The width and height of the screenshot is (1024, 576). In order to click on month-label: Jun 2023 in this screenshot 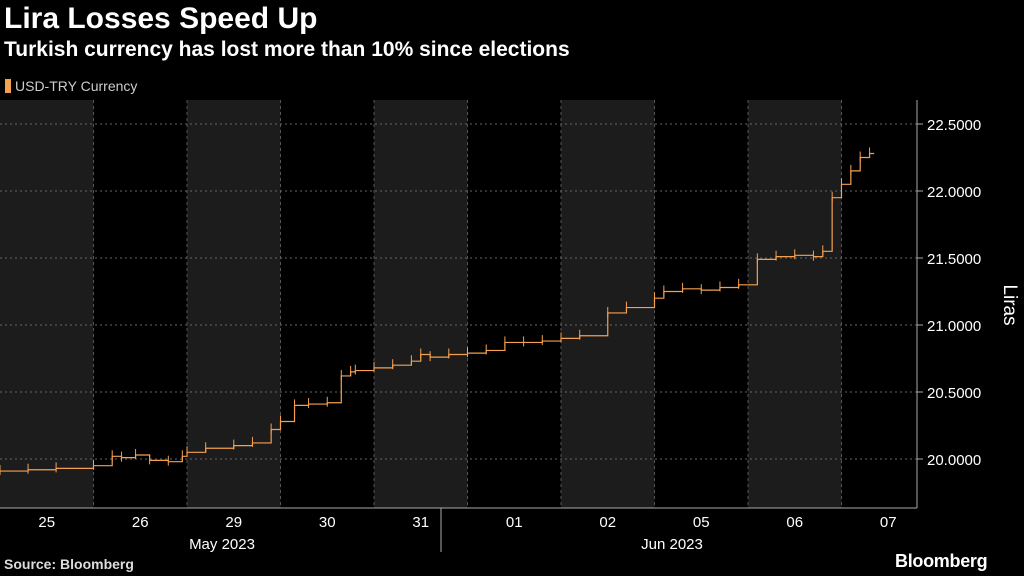, I will do `click(672, 544)`.